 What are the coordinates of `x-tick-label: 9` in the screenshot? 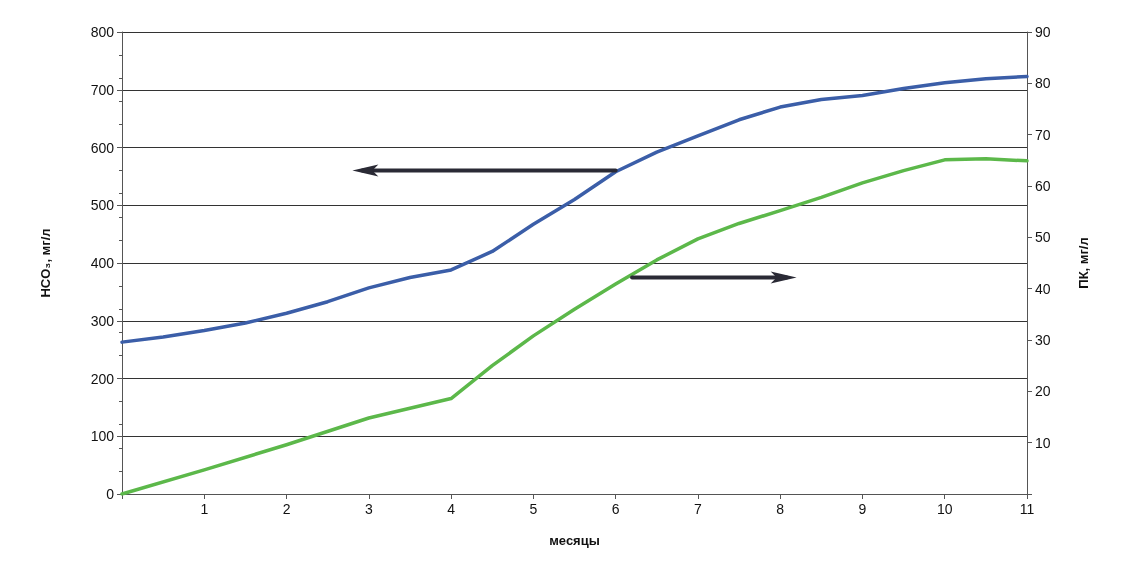 It's located at (862, 509).